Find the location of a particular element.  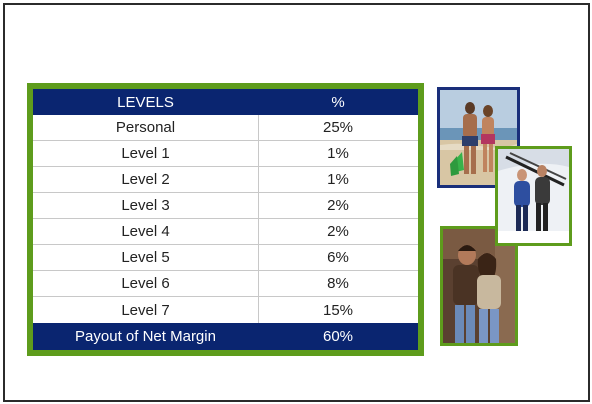

ski-couple-photo is located at coordinates (533, 196).